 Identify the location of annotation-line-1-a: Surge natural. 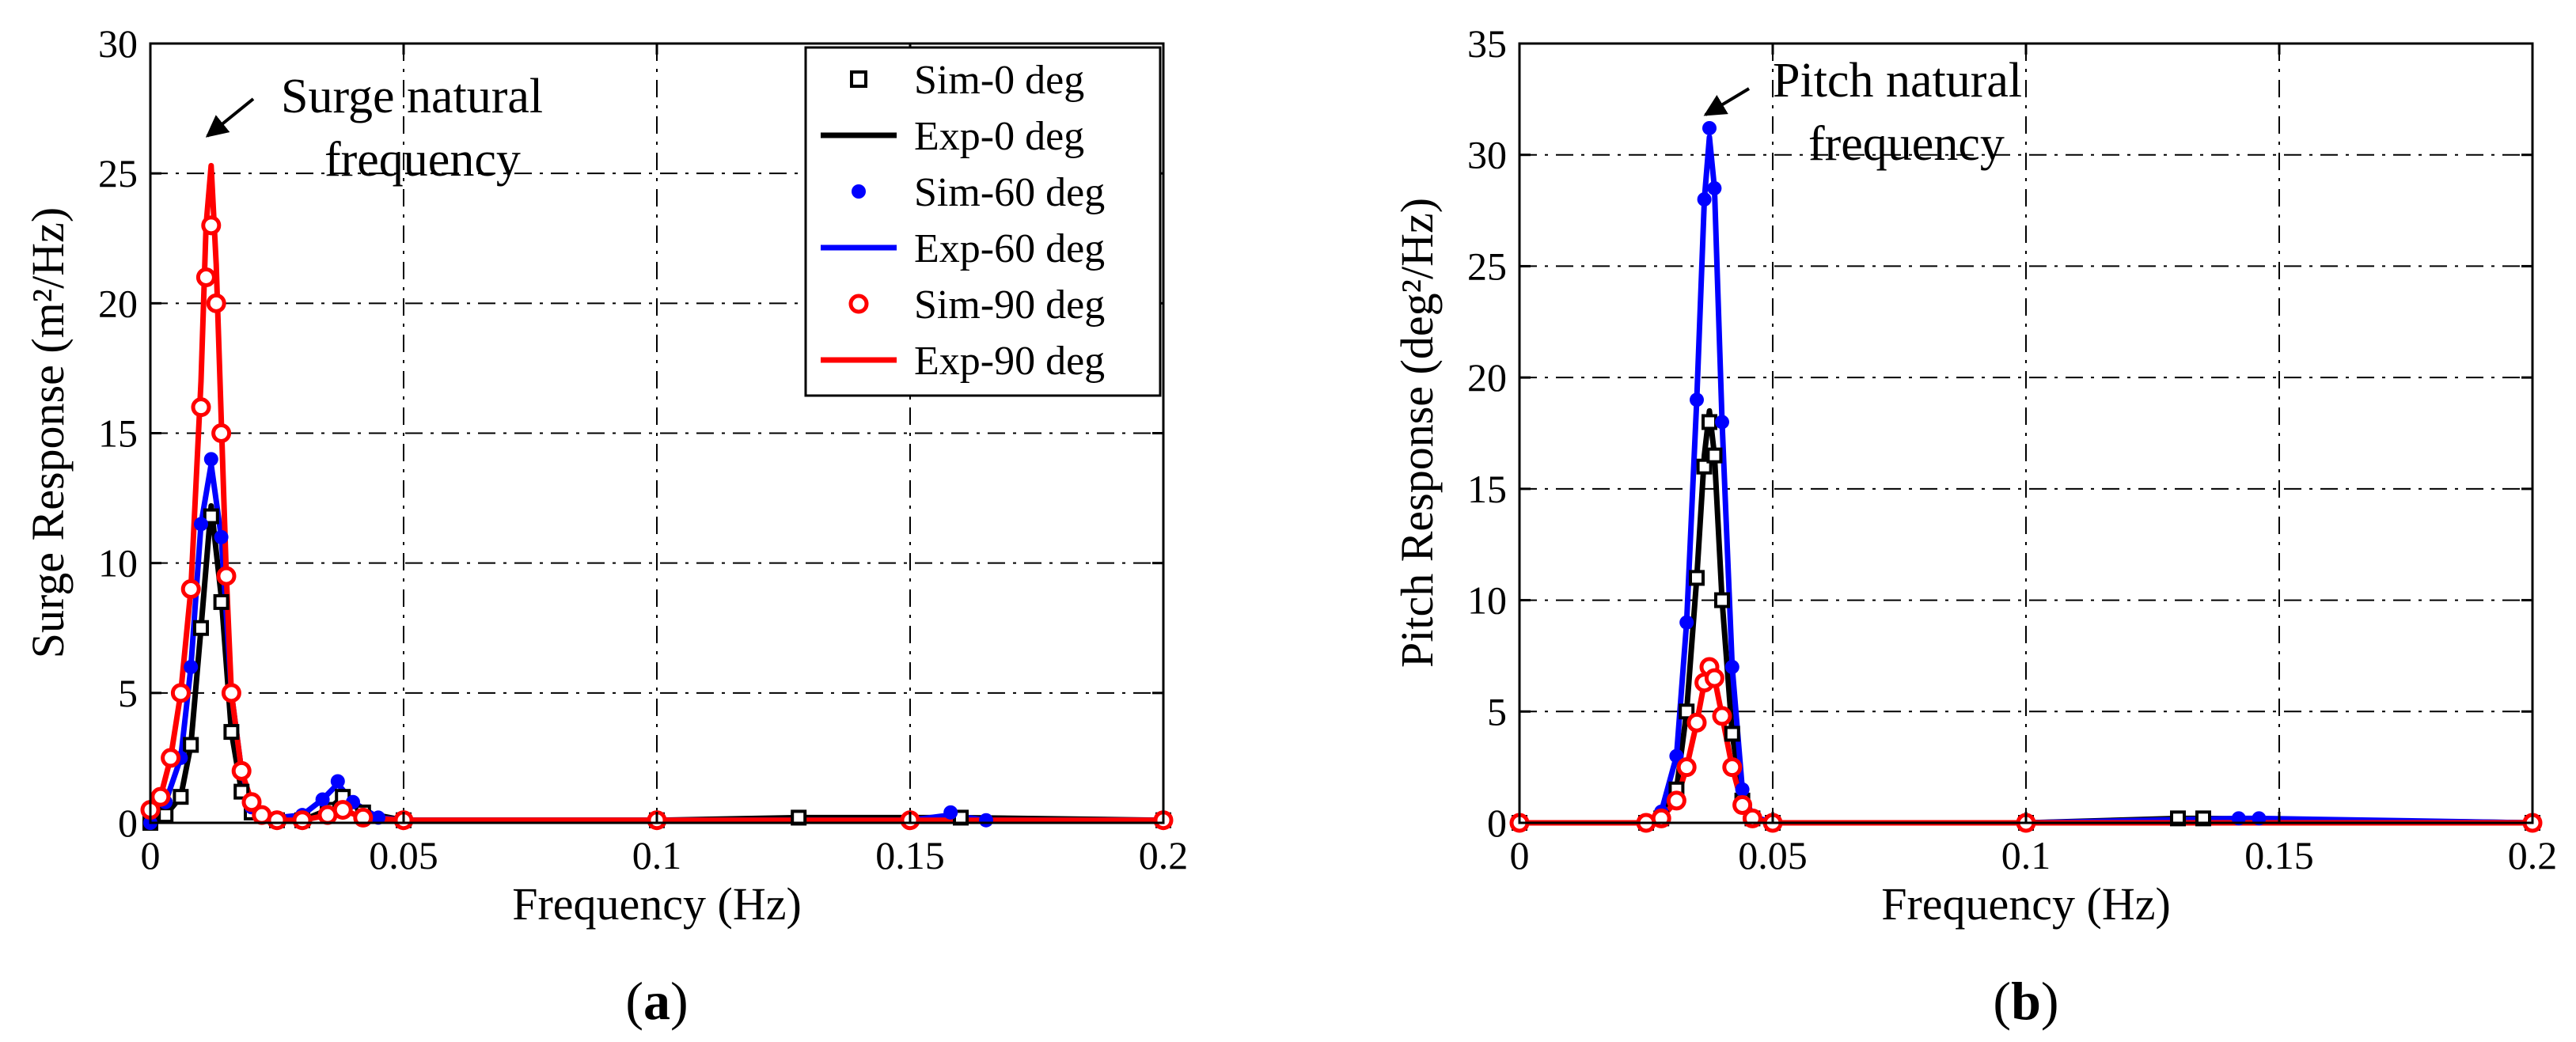
(412, 97).